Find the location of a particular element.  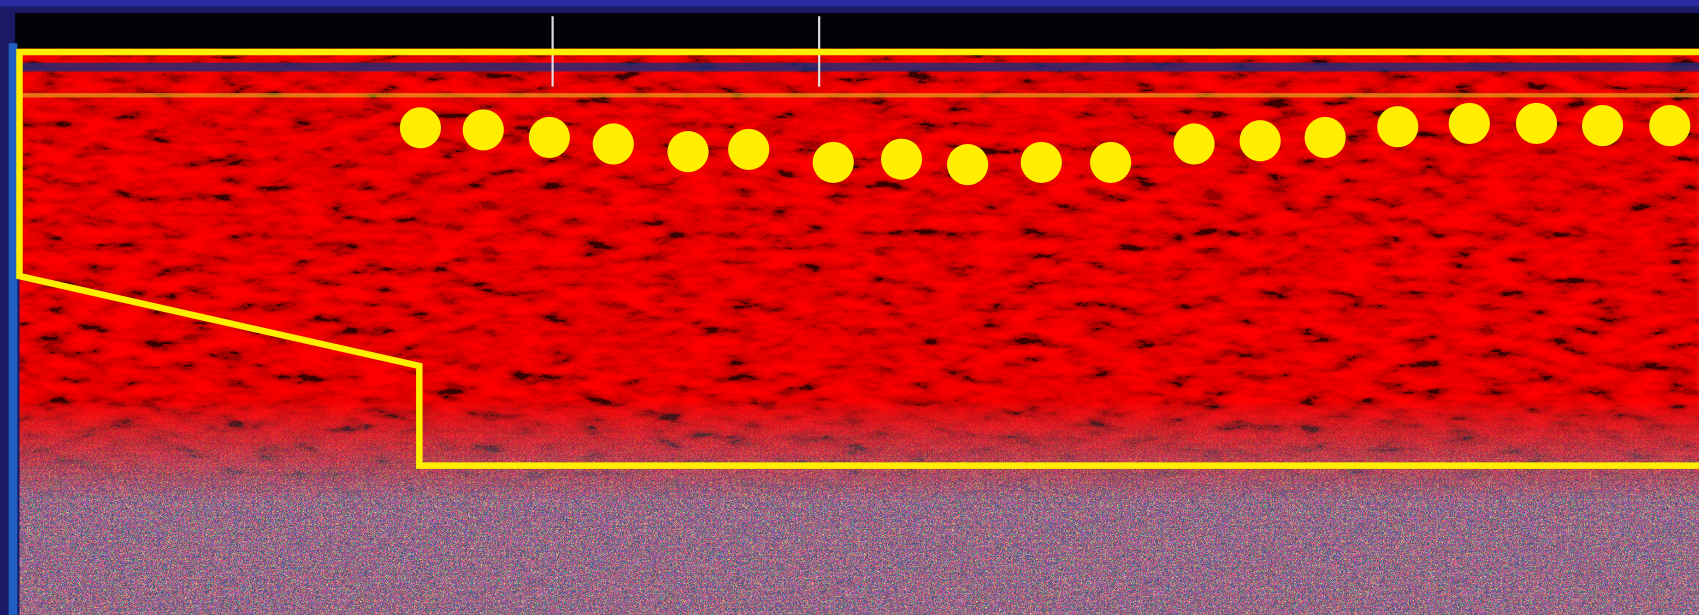

target-dots is located at coordinates (1045, 144).